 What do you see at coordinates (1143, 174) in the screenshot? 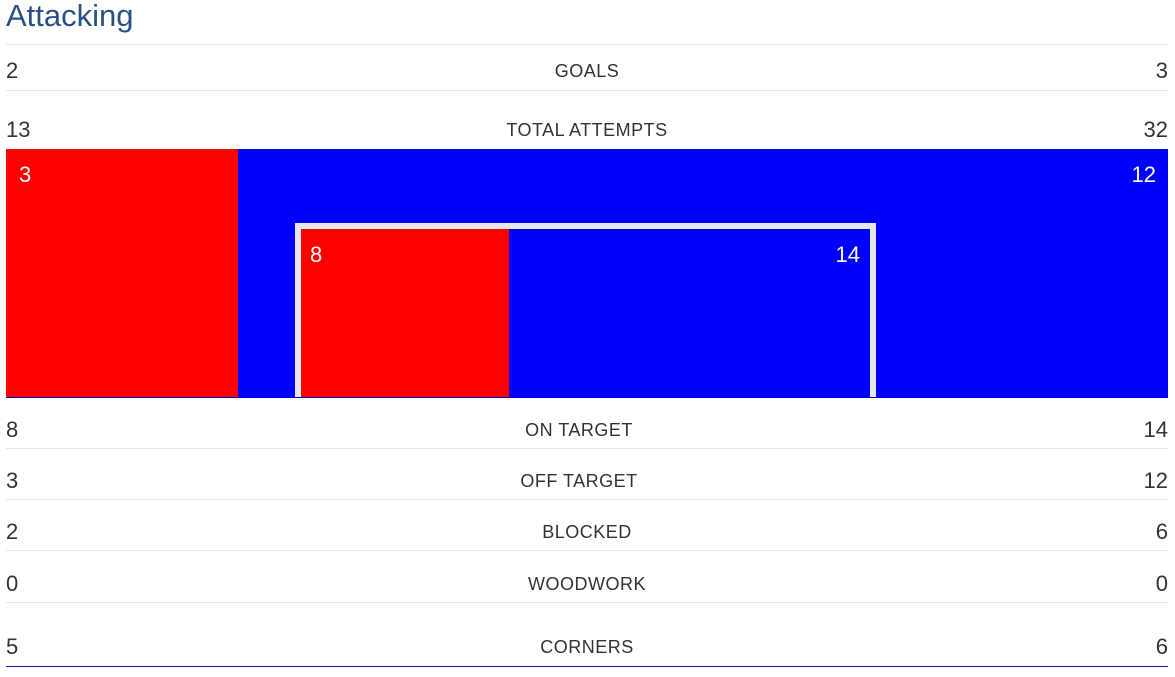
I see `outer-away-value: 12` at bounding box center [1143, 174].